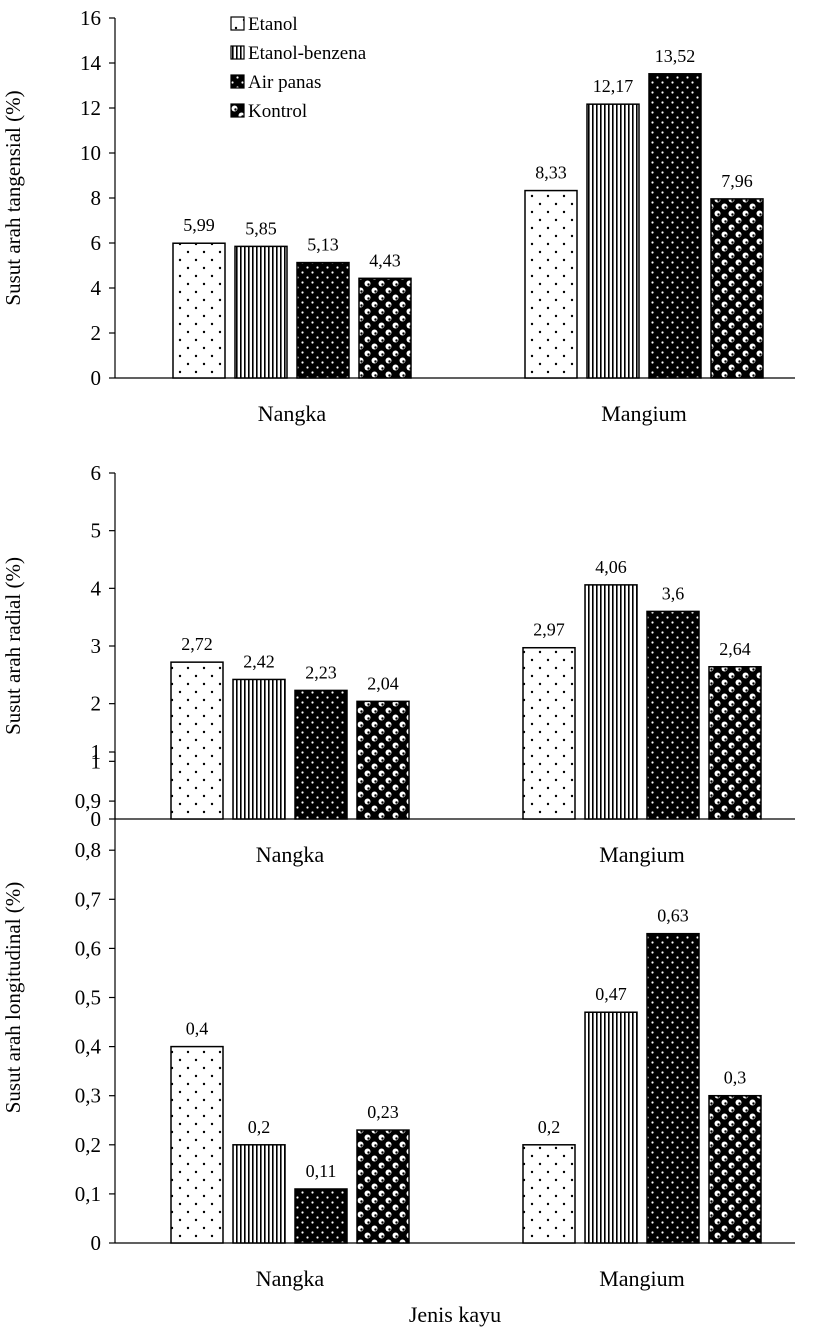 The height and width of the screenshot is (1331, 828). I want to click on y-tick-label: 8, so click(96, 198).